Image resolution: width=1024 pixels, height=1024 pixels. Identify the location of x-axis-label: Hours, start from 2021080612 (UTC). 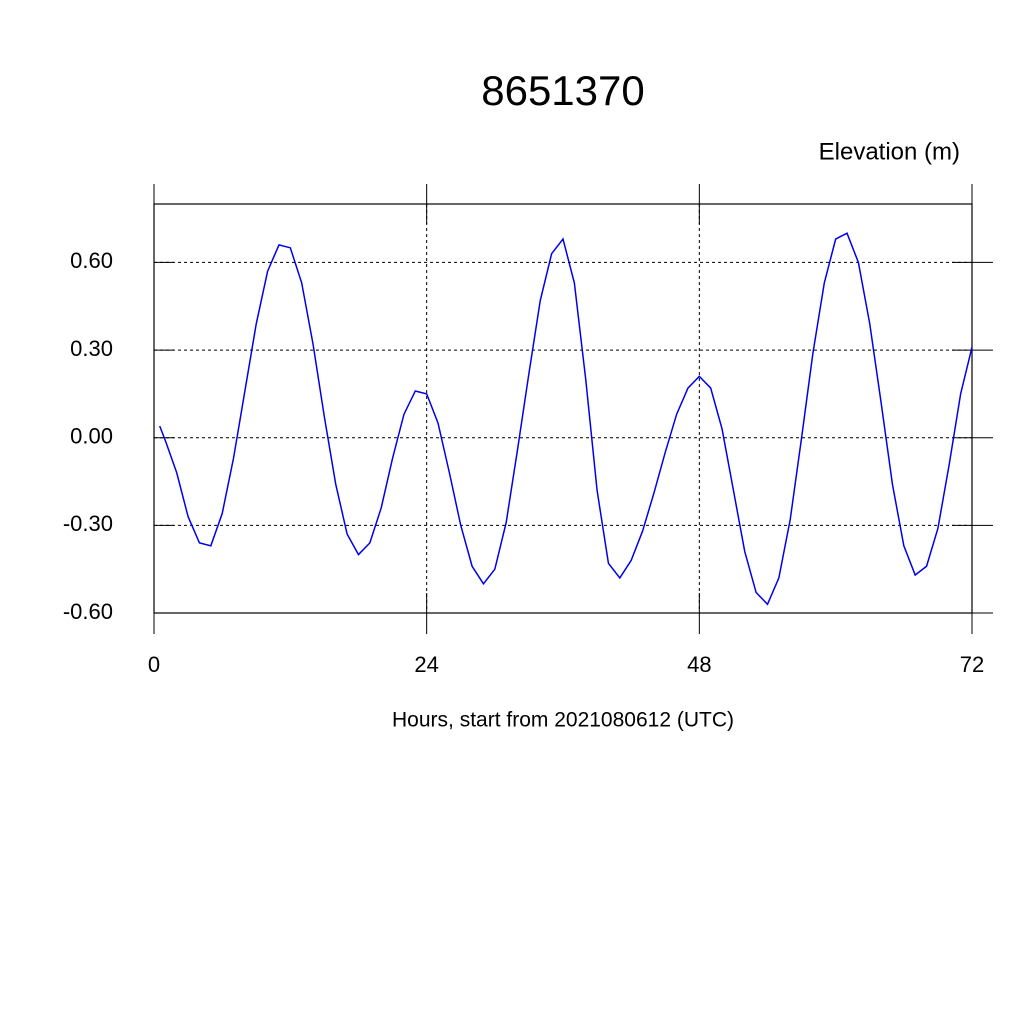
(563, 720).